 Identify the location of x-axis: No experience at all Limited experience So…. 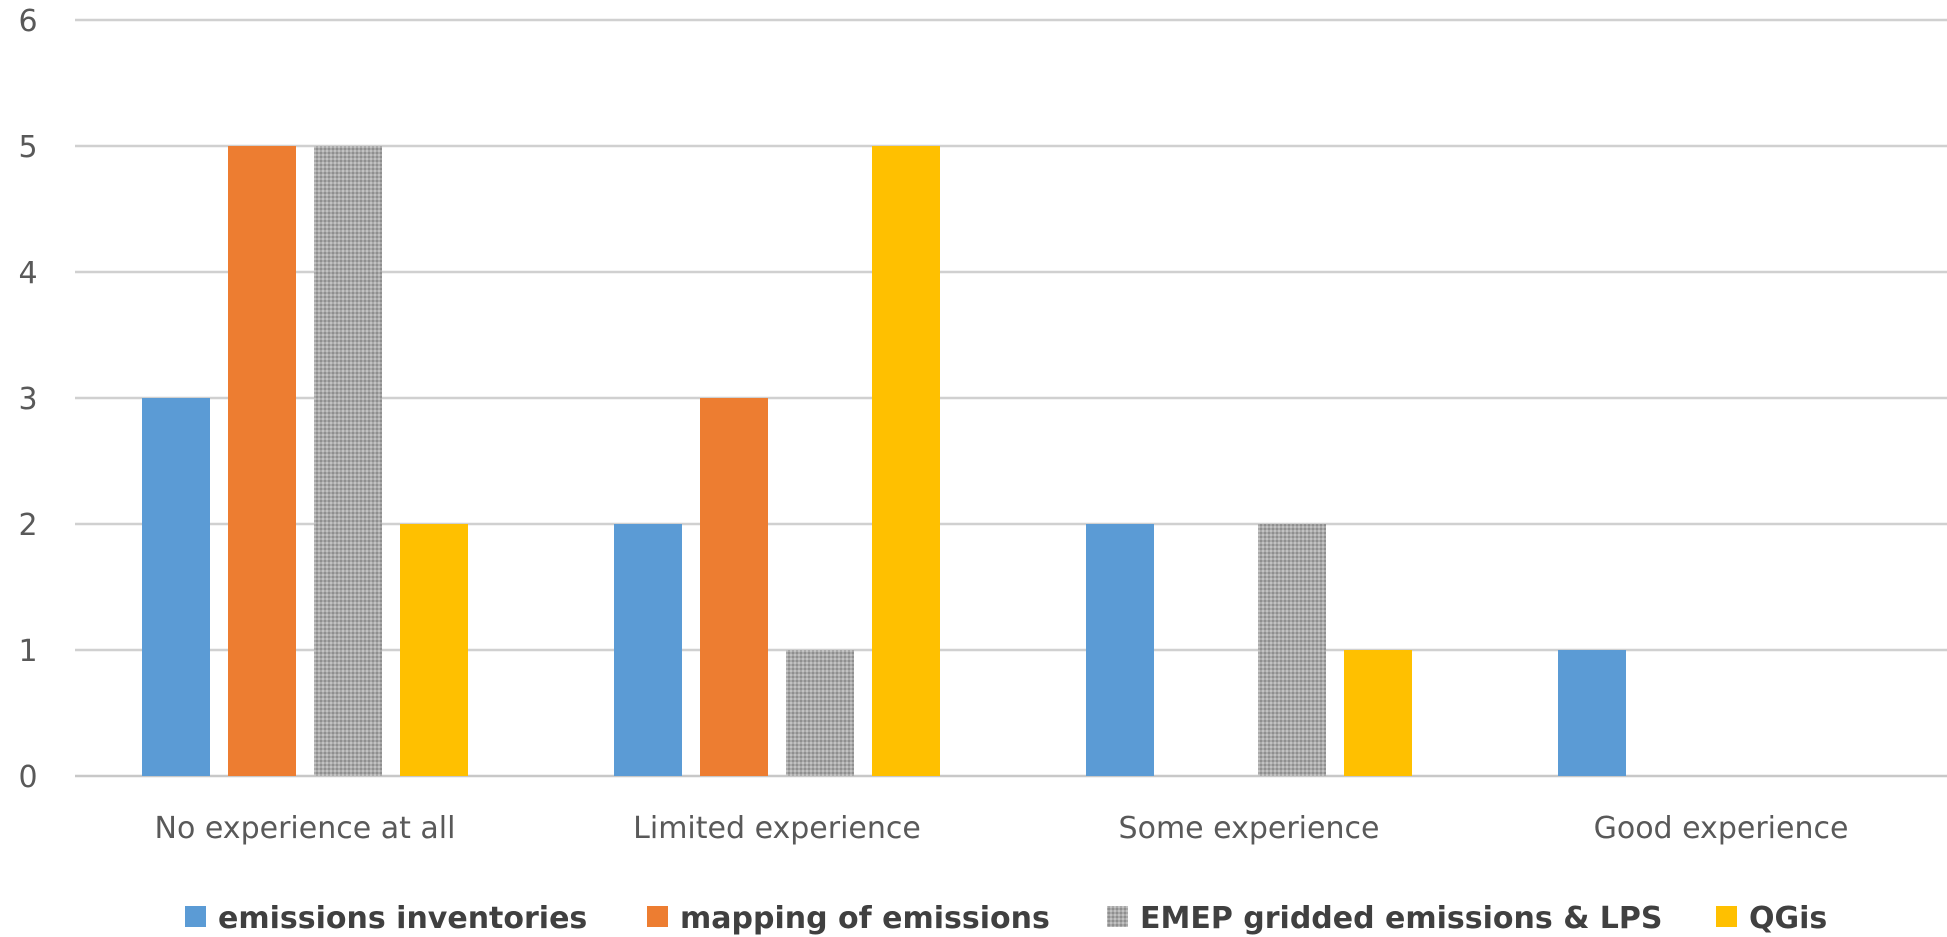
(1002, 828).